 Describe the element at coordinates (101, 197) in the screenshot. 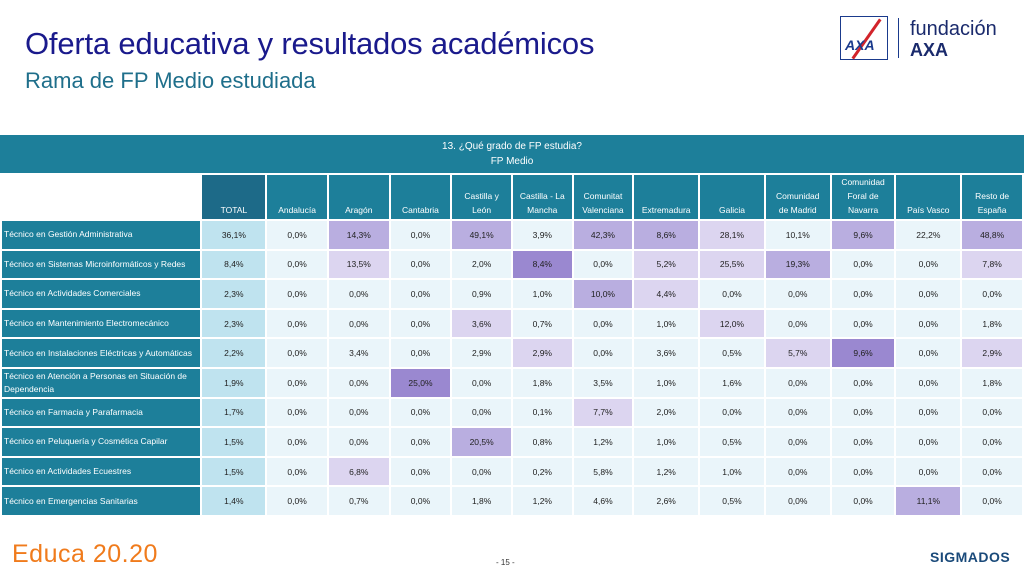

I see `header-corner` at that location.